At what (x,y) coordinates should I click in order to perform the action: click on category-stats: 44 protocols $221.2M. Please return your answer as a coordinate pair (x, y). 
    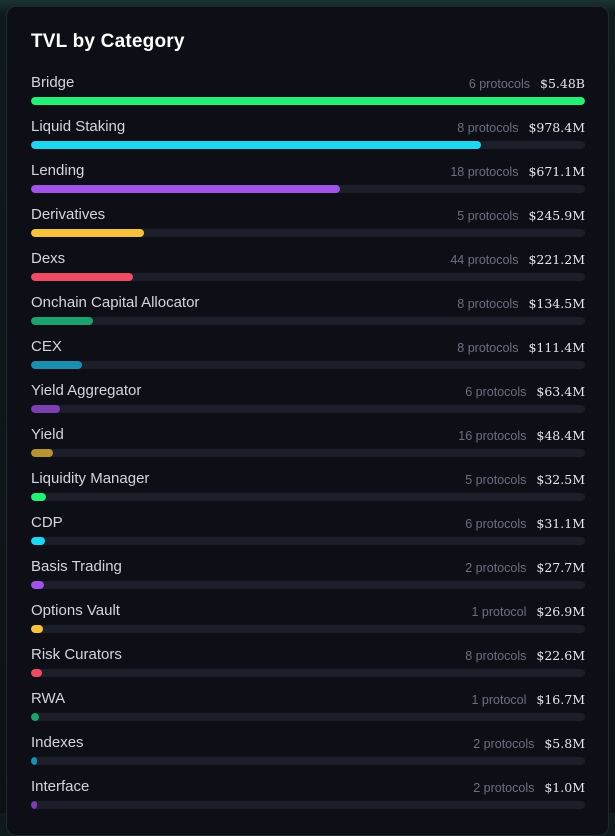
    Looking at the image, I should click on (517, 259).